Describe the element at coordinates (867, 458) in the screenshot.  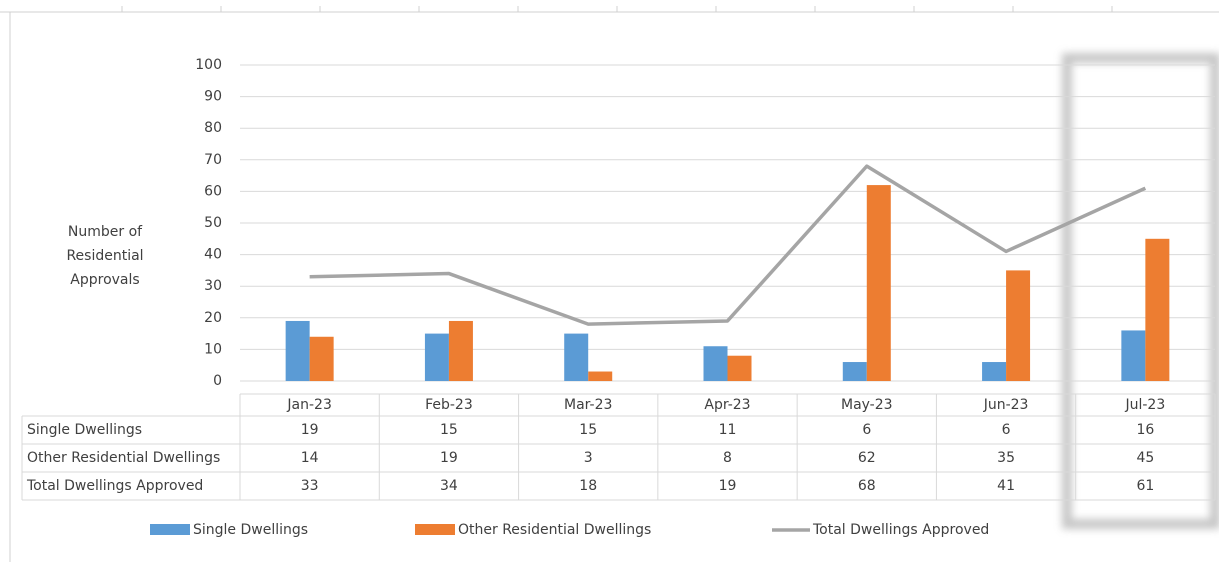
I see `table-cell: 62` at that location.